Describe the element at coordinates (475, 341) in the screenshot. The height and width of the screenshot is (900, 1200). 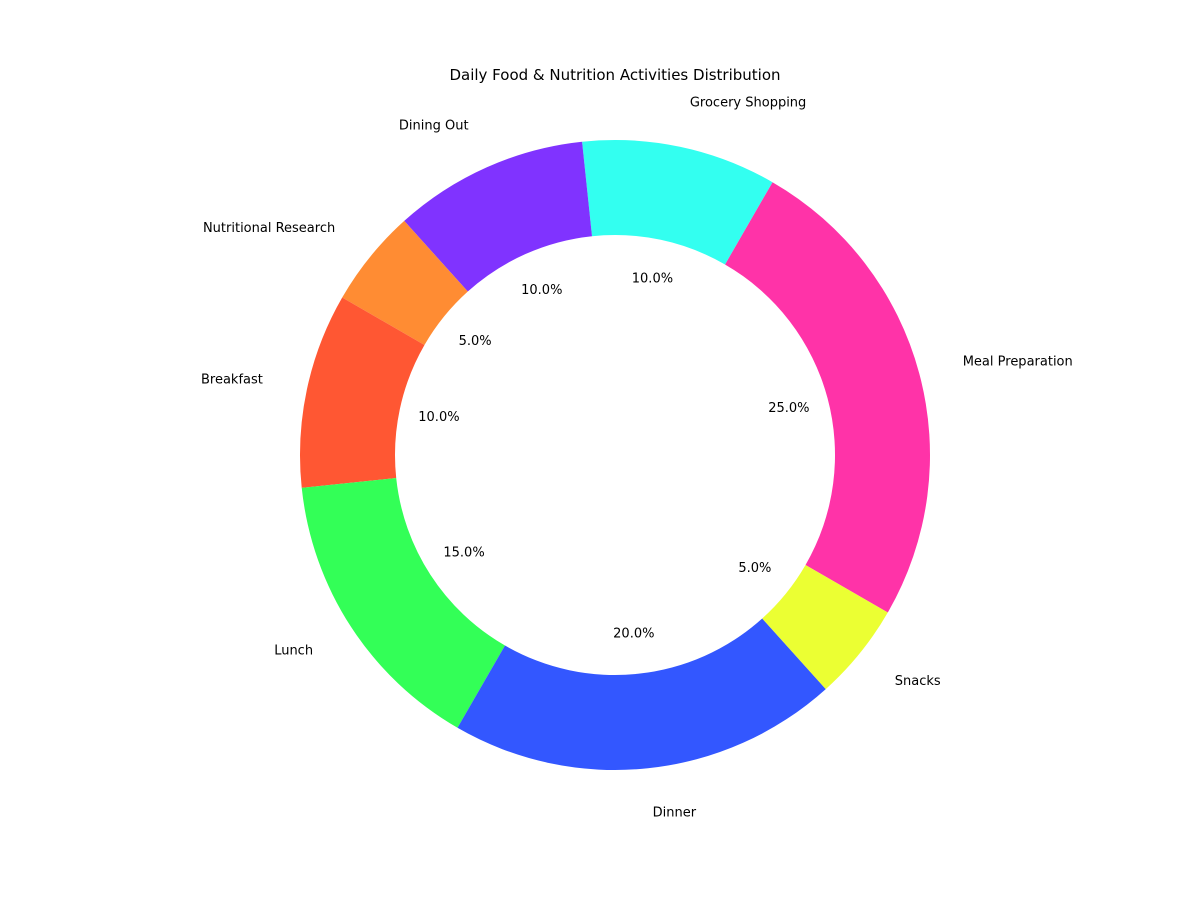
I see `percent-nutritional-research: 5.0%` at that location.